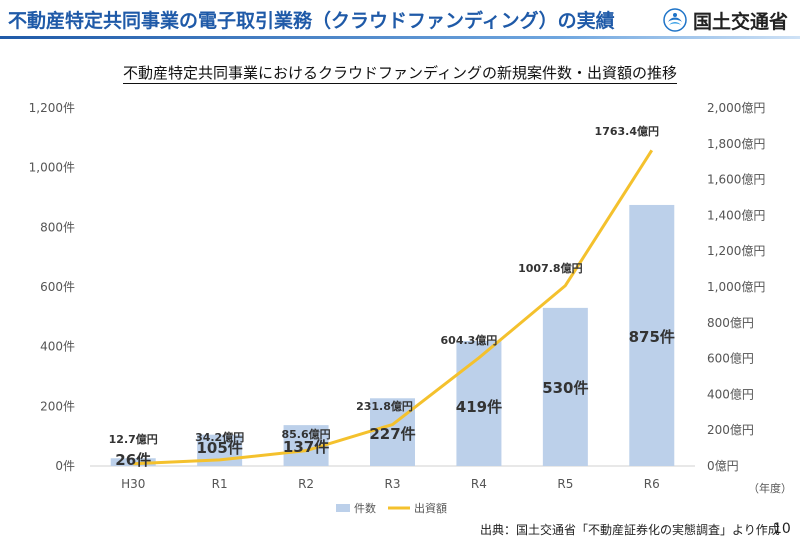 The height and width of the screenshot is (549, 800). I want to click on bar-data-label: 26件, so click(133, 460).